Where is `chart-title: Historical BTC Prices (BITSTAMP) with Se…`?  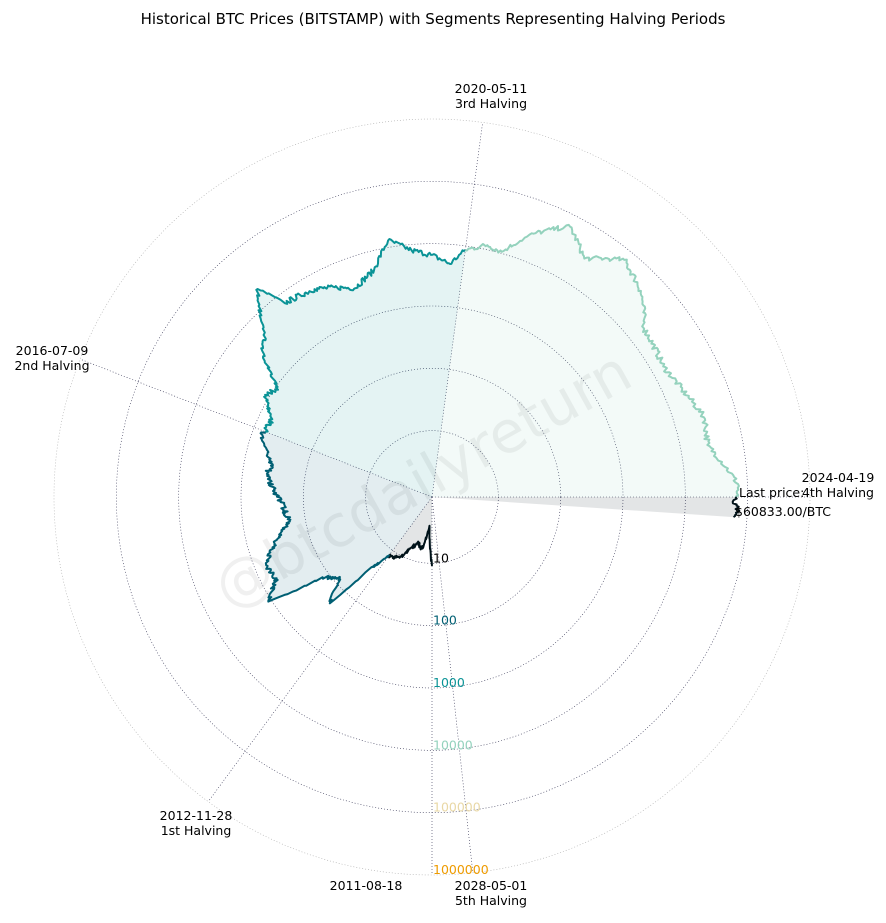 chart-title: Historical BTC Prices (BITSTAMP) with Se… is located at coordinates (433, 19).